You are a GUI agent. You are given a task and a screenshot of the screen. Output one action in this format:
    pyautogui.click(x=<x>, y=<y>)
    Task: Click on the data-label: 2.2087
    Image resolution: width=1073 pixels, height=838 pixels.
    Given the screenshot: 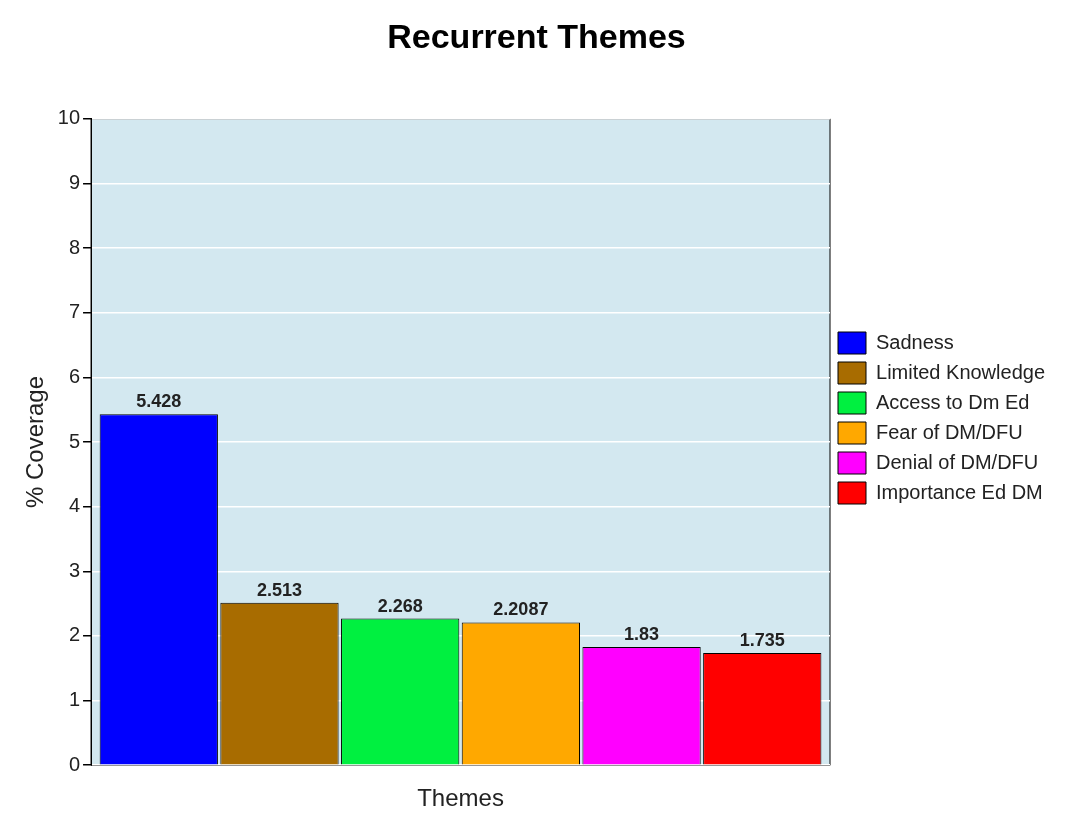 What is the action you would take?
    pyautogui.click(x=521, y=609)
    